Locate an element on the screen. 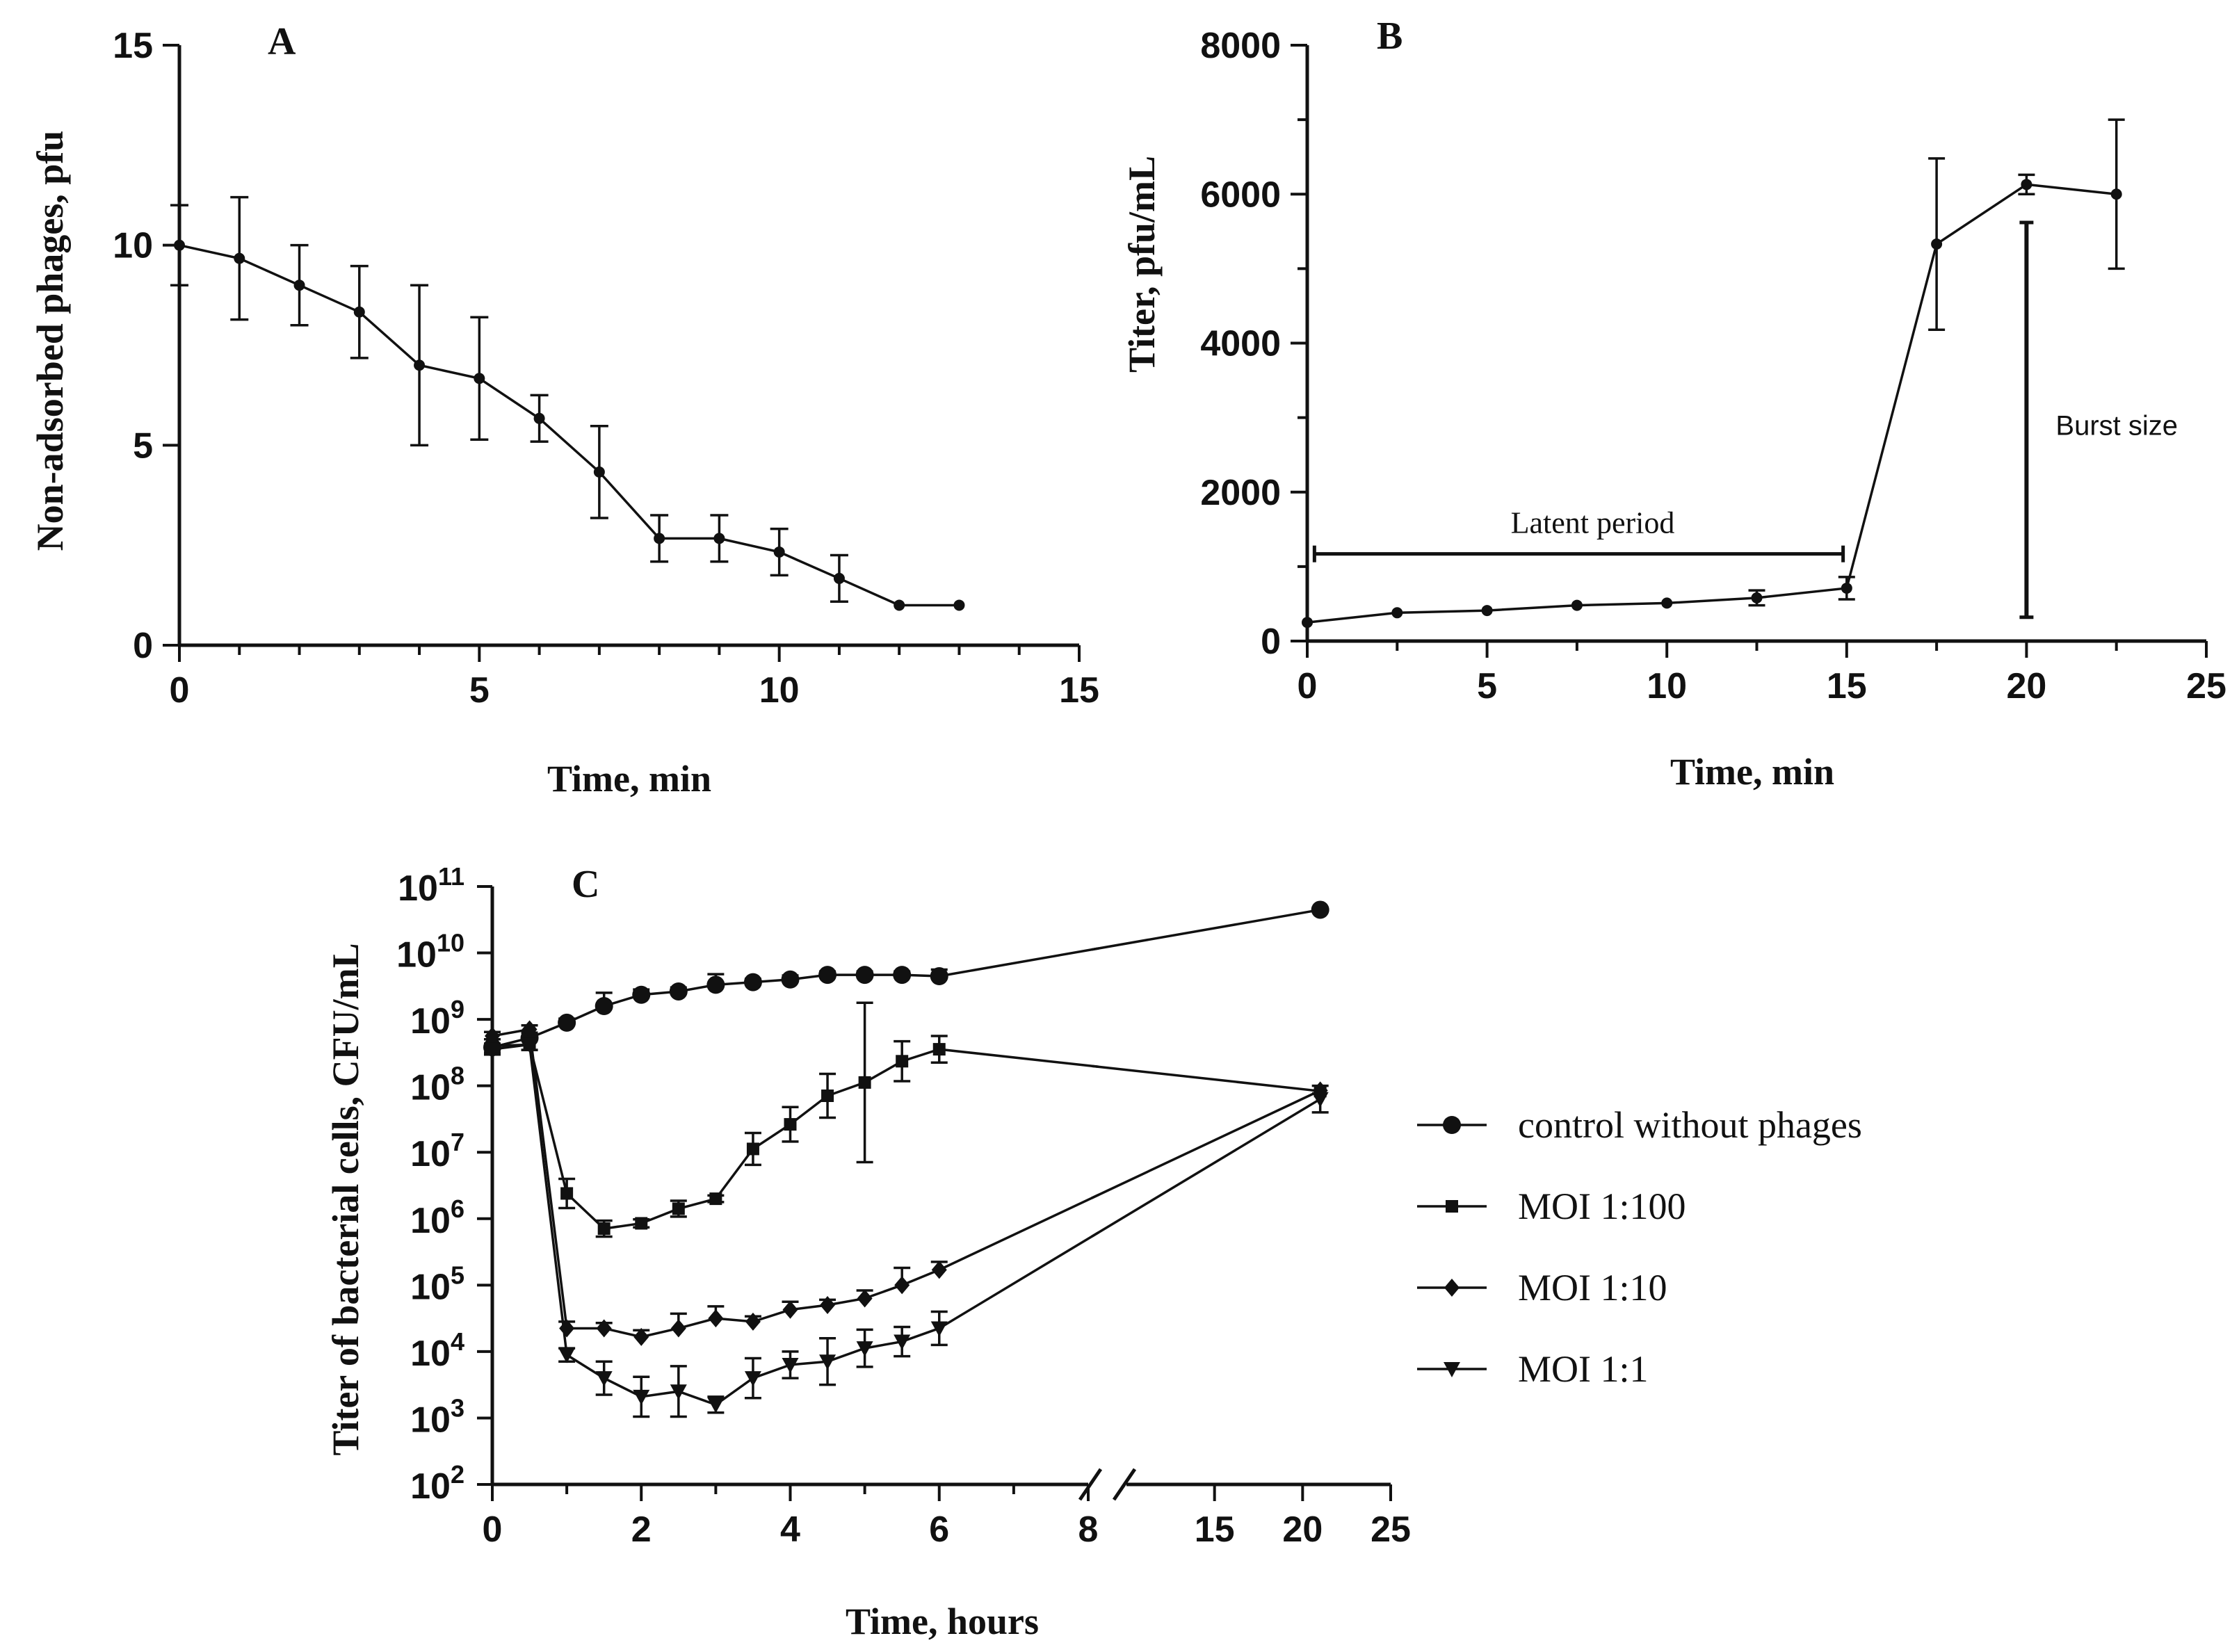 This screenshot has width=2239, height=1652. panel-b-points is located at coordinates (1712, 404).